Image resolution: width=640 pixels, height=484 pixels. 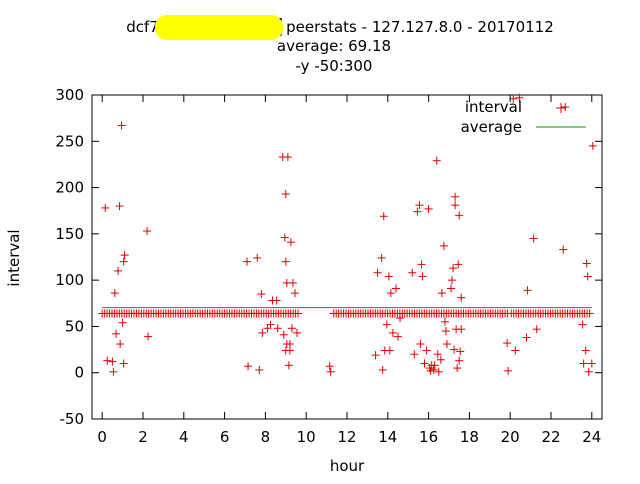 I want to click on x-tick-label: 14, so click(x=387, y=437).